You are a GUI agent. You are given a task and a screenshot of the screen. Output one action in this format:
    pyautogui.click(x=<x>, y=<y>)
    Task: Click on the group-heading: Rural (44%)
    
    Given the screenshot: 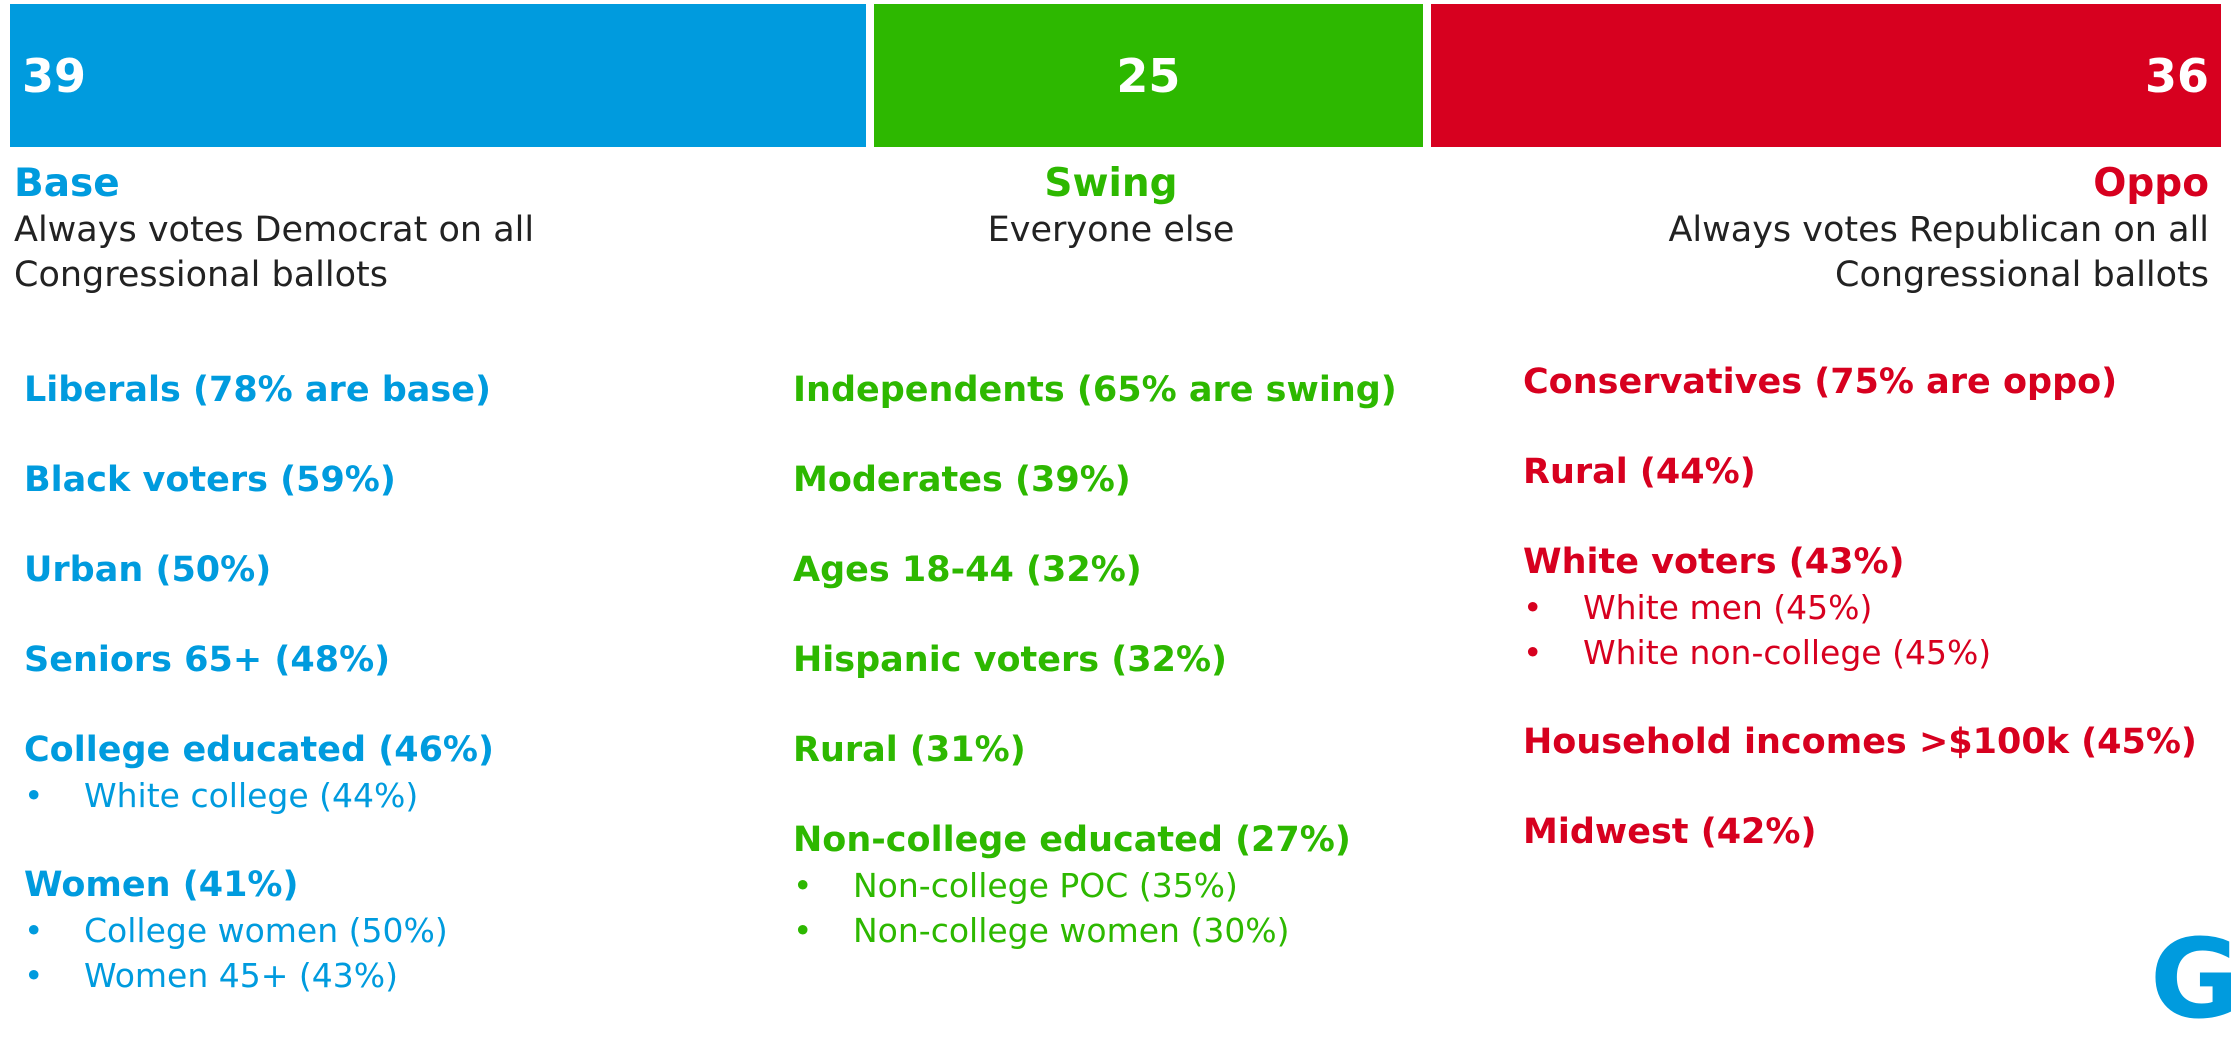 What is the action you would take?
    pyautogui.click(x=1639, y=472)
    